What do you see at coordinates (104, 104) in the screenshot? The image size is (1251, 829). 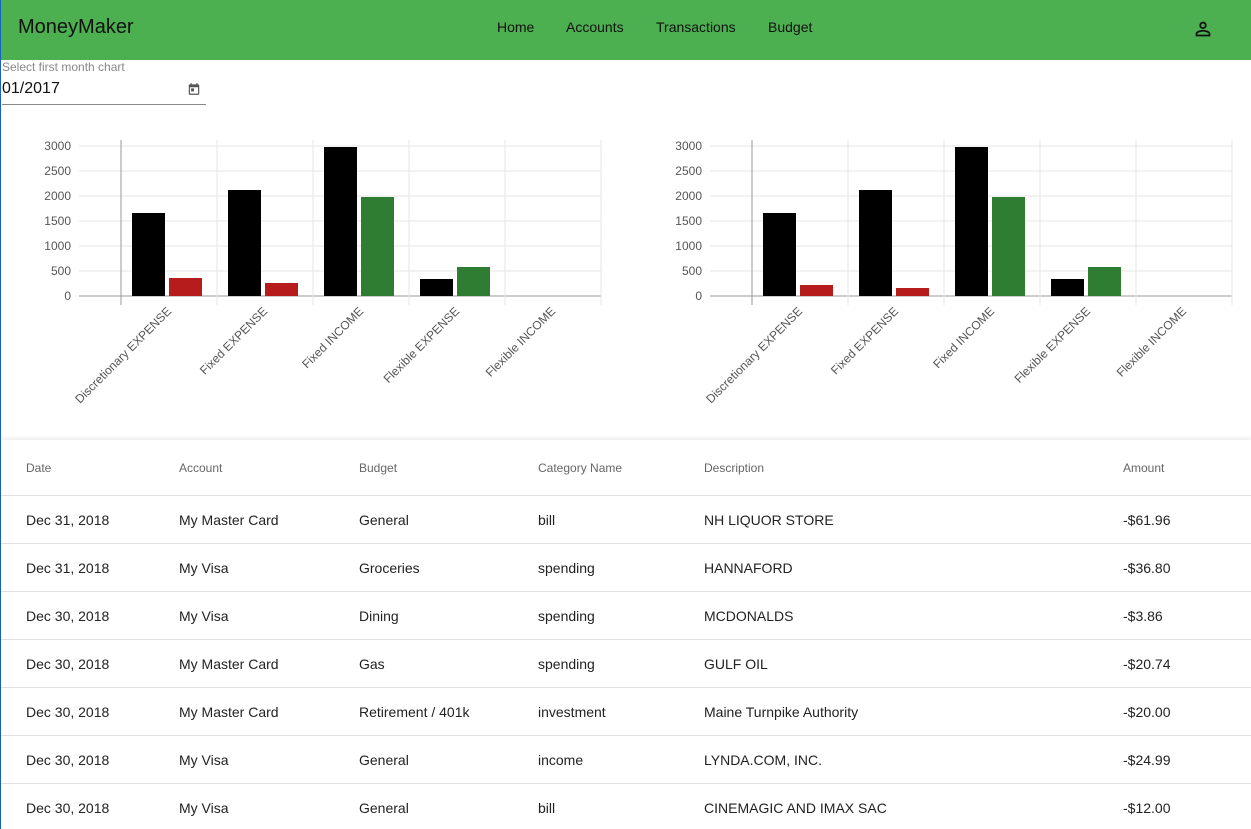 I see `input-underline` at bounding box center [104, 104].